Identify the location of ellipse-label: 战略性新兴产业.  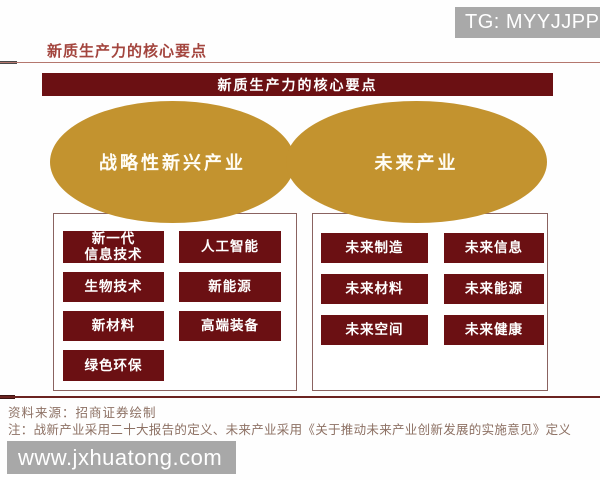
(172, 163).